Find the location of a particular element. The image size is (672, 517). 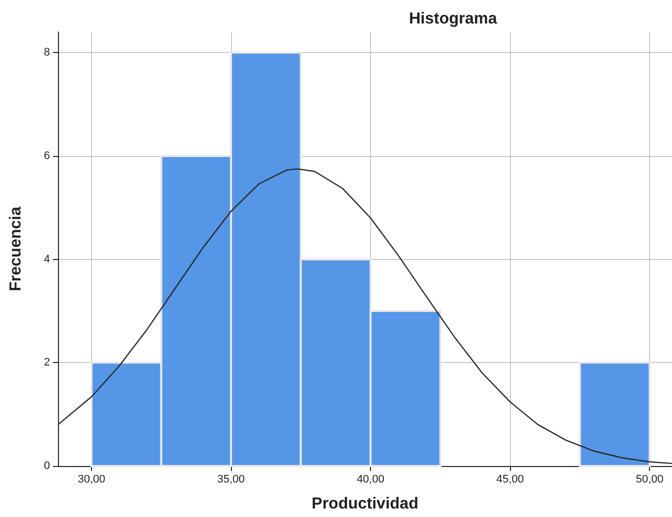

x-axis-title: Productividad is located at coordinates (365, 504).